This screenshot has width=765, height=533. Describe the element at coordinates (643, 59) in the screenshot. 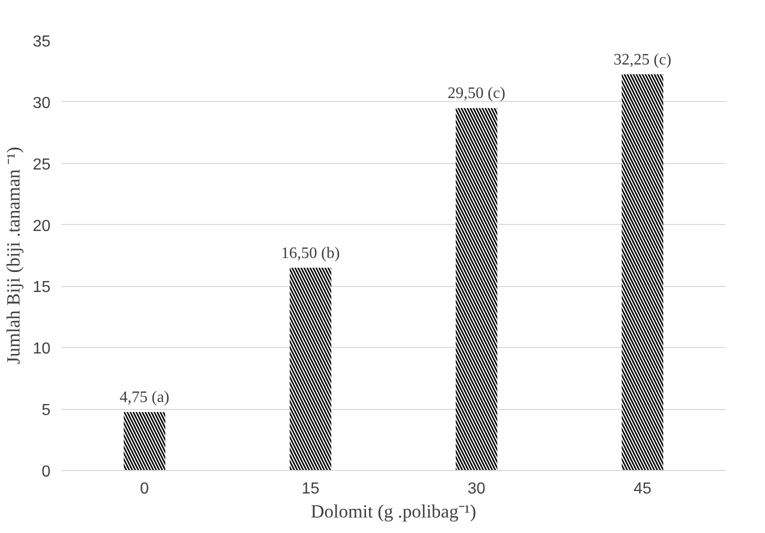

I see `data-label: 32,25 (c)` at that location.